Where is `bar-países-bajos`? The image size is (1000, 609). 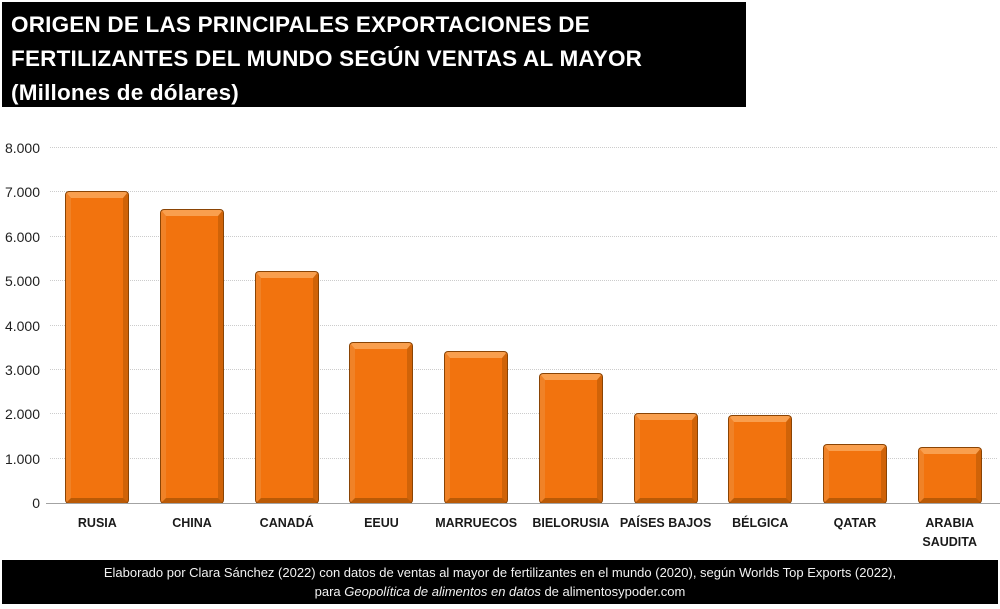
bar-países-bajos is located at coordinates (665, 458).